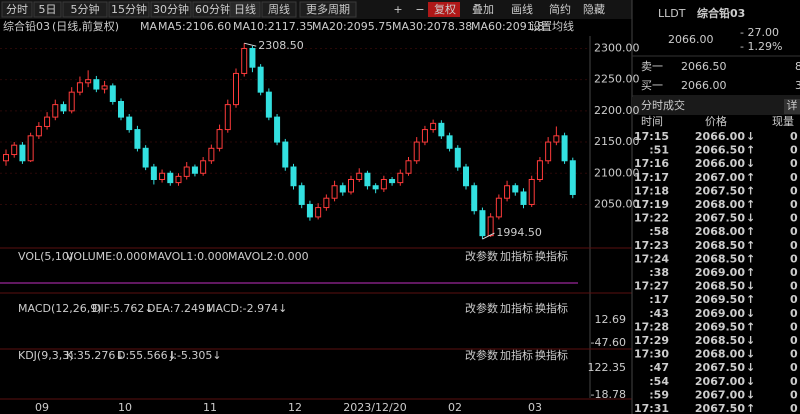  I want to click on tool-button: 画线, so click(522, 9).